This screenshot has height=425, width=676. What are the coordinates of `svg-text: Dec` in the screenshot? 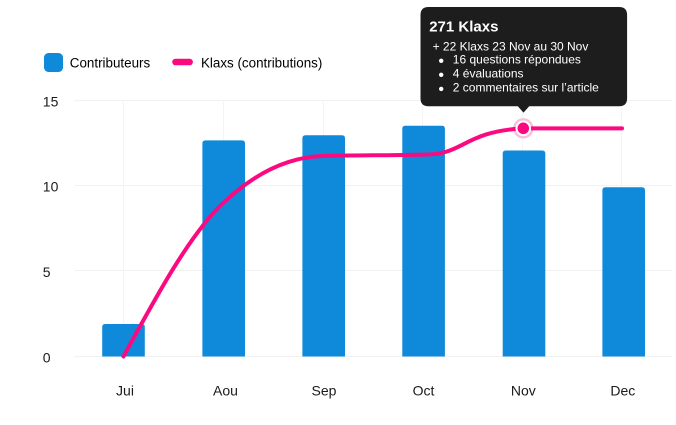 It's located at (622, 391).